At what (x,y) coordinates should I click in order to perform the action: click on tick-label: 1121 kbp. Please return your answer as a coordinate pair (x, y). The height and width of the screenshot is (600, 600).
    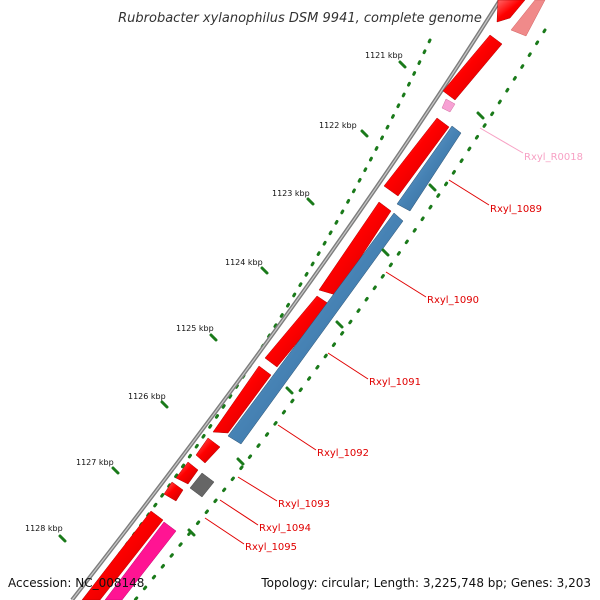
    Looking at the image, I should click on (384, 55).